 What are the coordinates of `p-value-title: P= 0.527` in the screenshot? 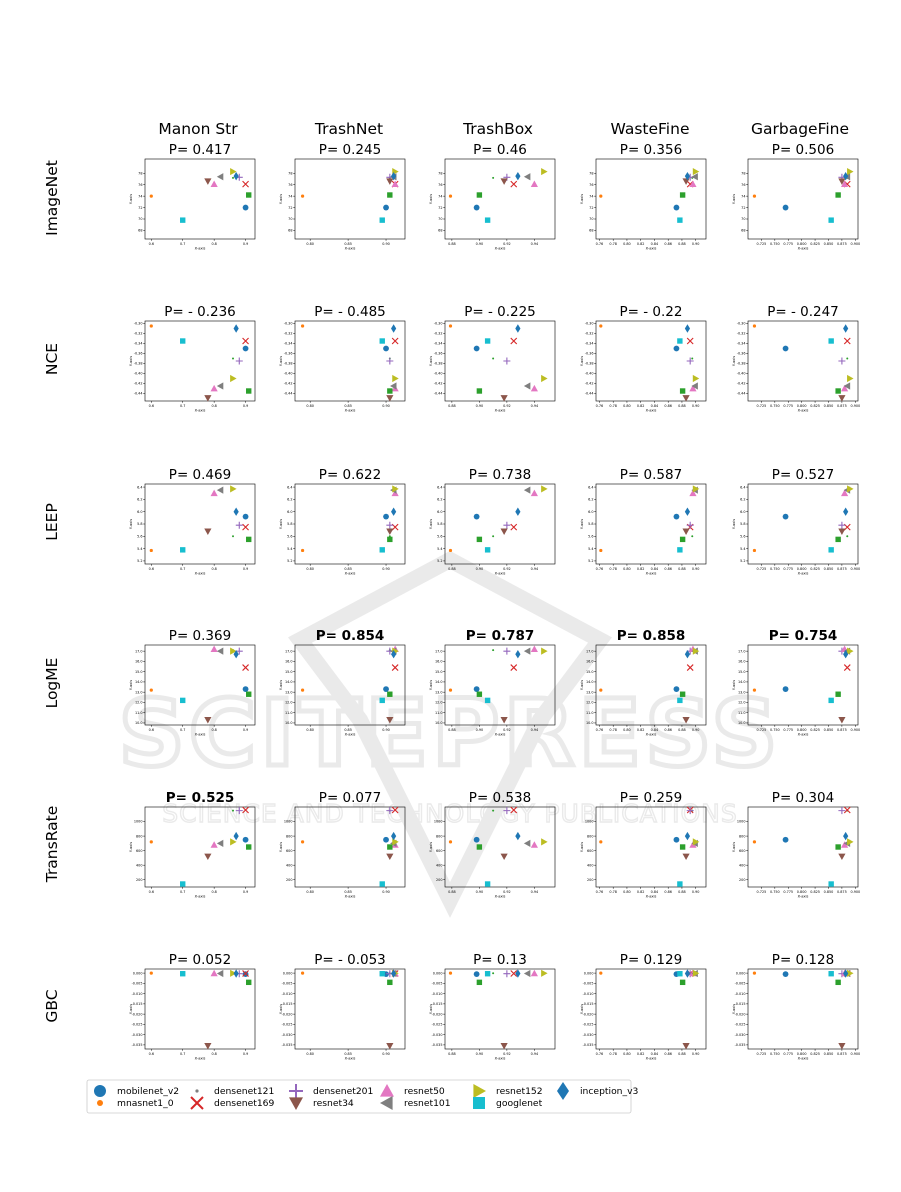 It's located at (803, 475).